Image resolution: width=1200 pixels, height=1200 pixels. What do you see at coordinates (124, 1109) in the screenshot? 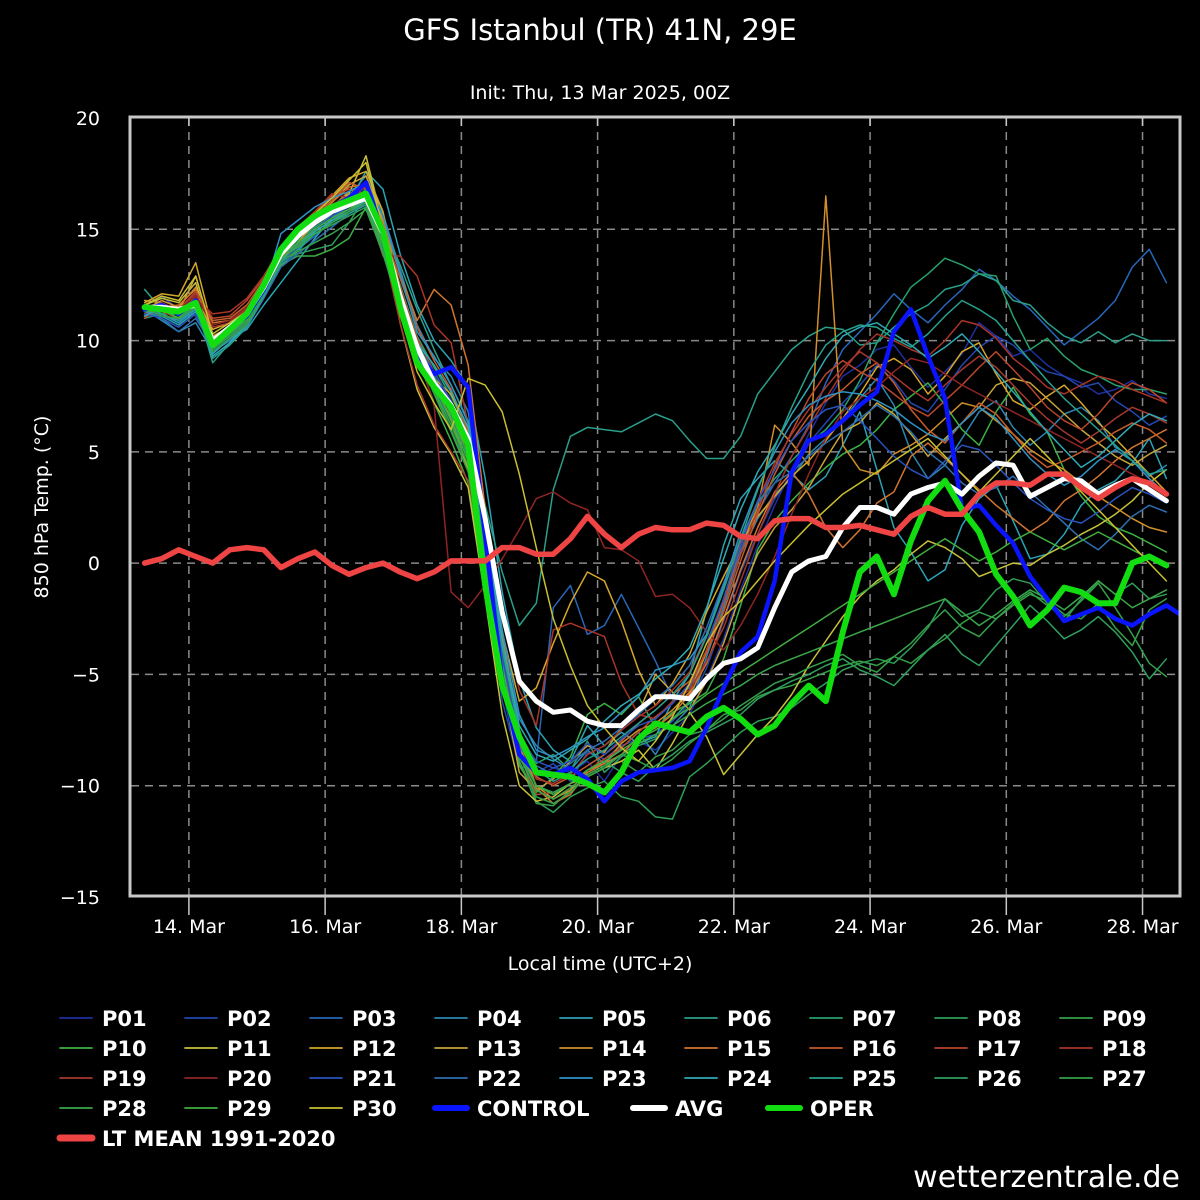
I see `legend-label: P28` at bounding box center [124, 1109].